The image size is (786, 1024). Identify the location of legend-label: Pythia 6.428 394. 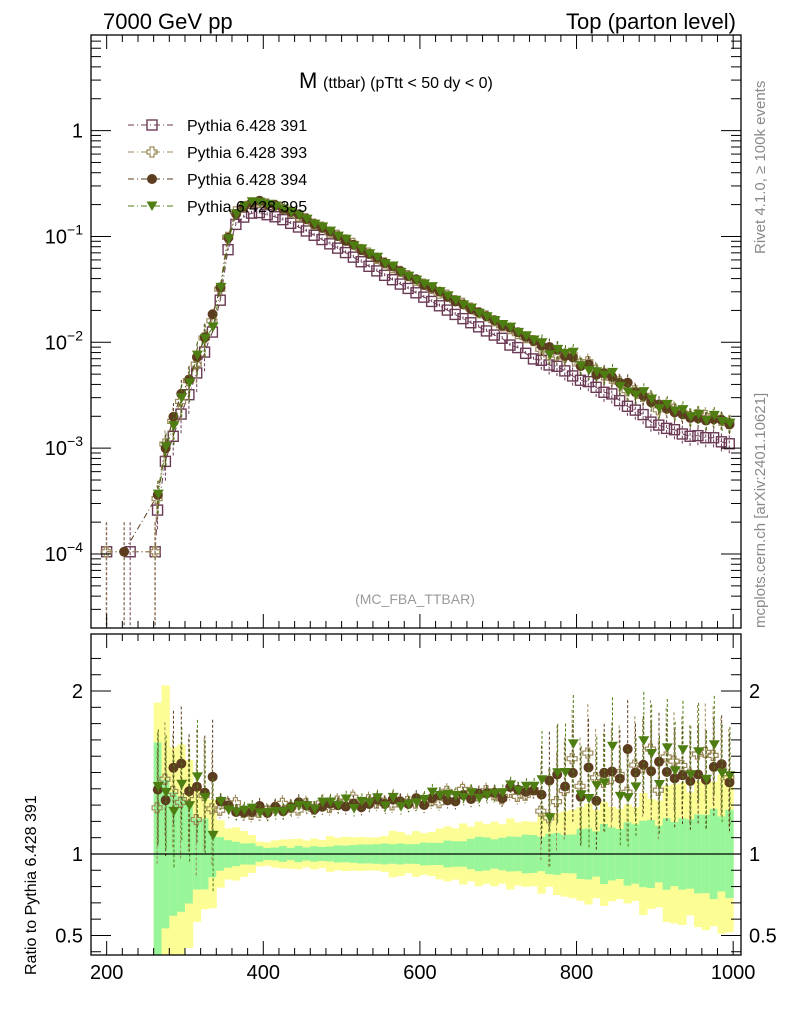
(247, 180).